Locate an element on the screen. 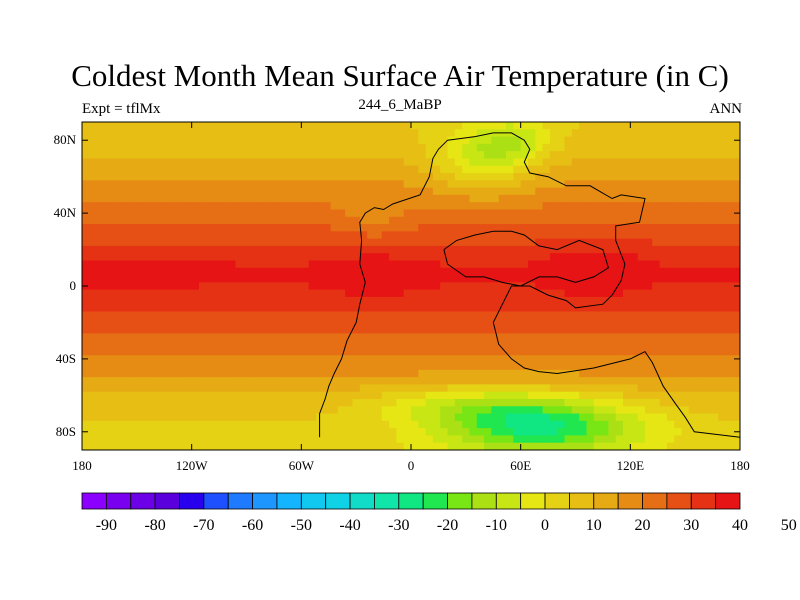  colorbar: -90 -80 -70 -60 -50 -40 -30 -20 -10 0 10 20 30 40 50 is located at coordinates (439, 513).